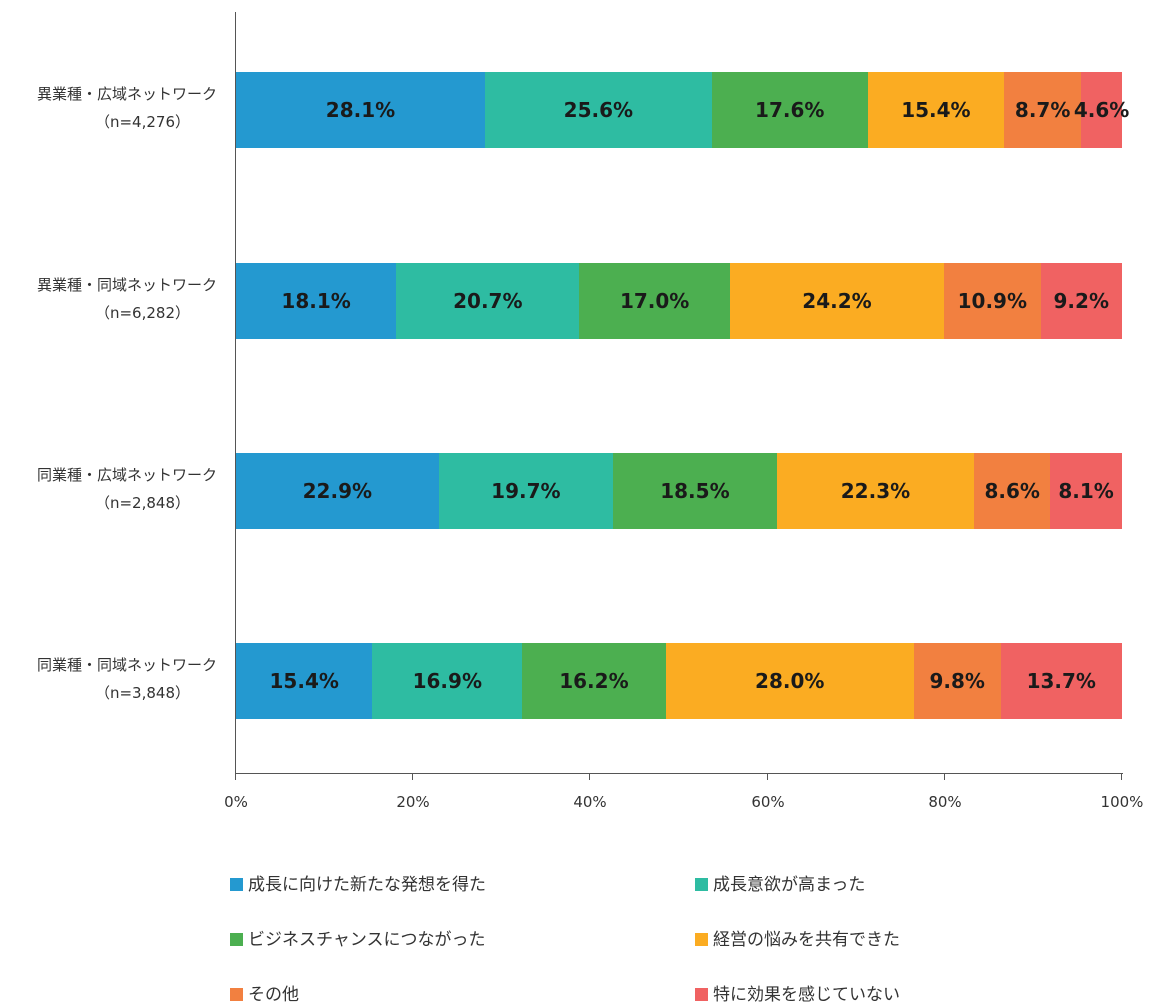 This screenshot has height=1005, width=1152. I want to click on bar-segment: 28.0%, so click(789, 681).